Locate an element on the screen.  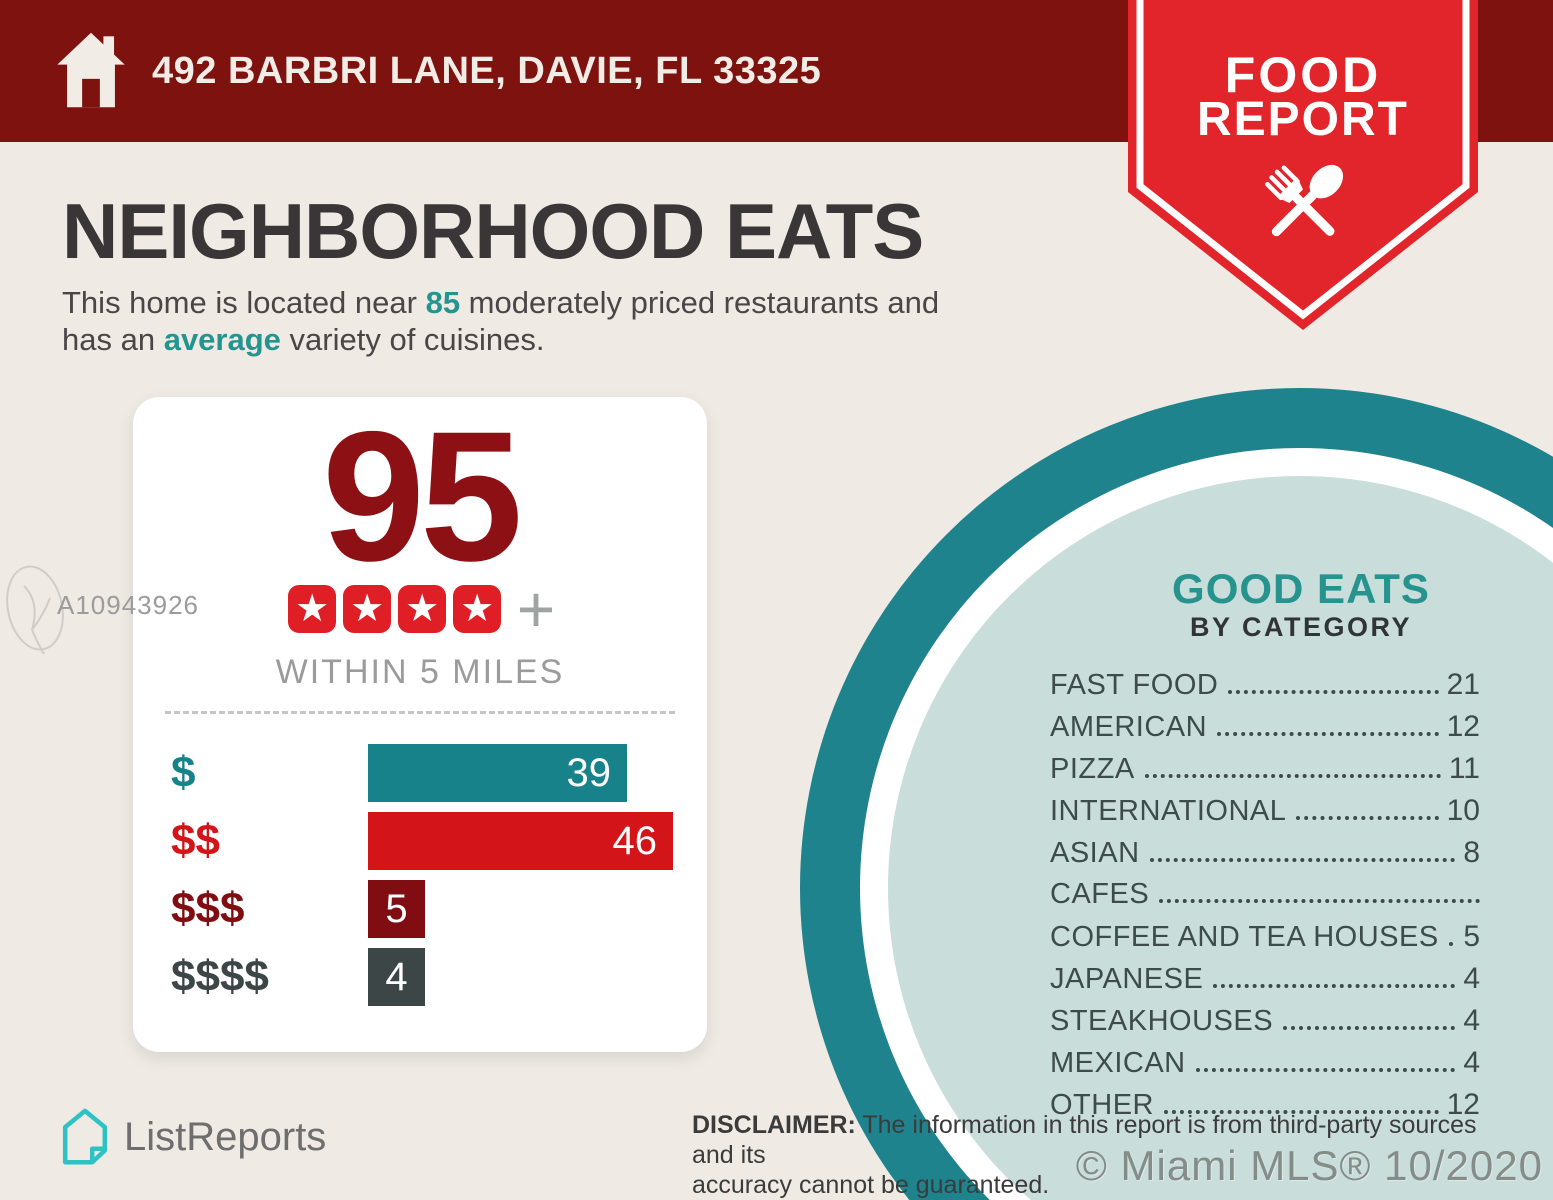
food-report-badge: FOOD REPORT is located at coordinates (1303, 167).